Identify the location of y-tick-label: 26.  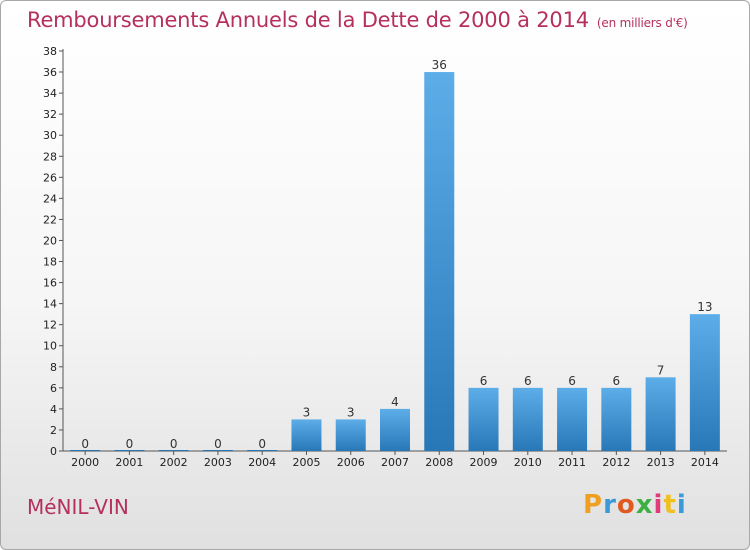
(50, 177).